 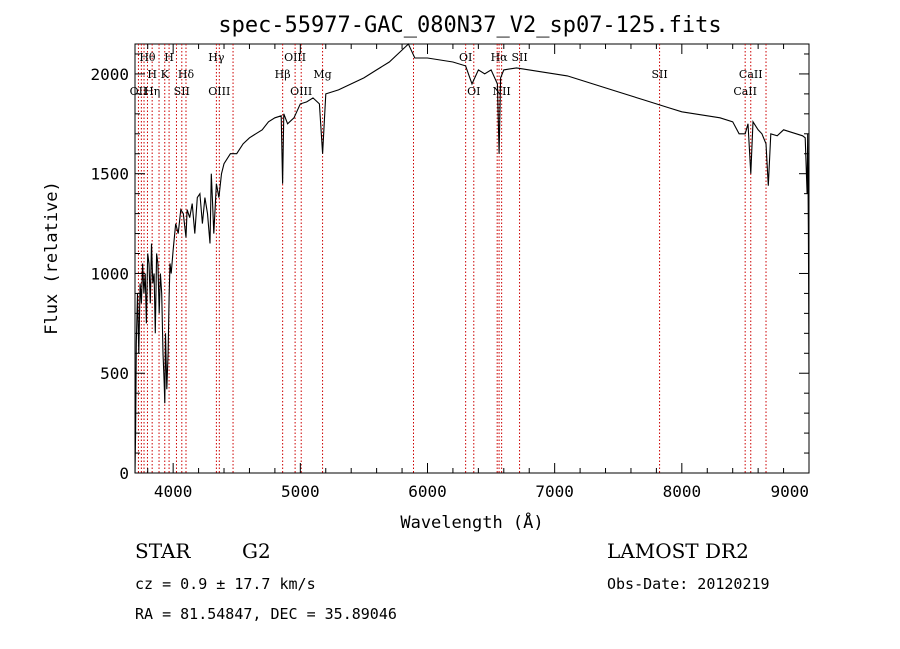 What do you see at coordinates (109, 74) in the screenshot?
I see `y-tick-label: 2000` at bounding box center [109, 74].